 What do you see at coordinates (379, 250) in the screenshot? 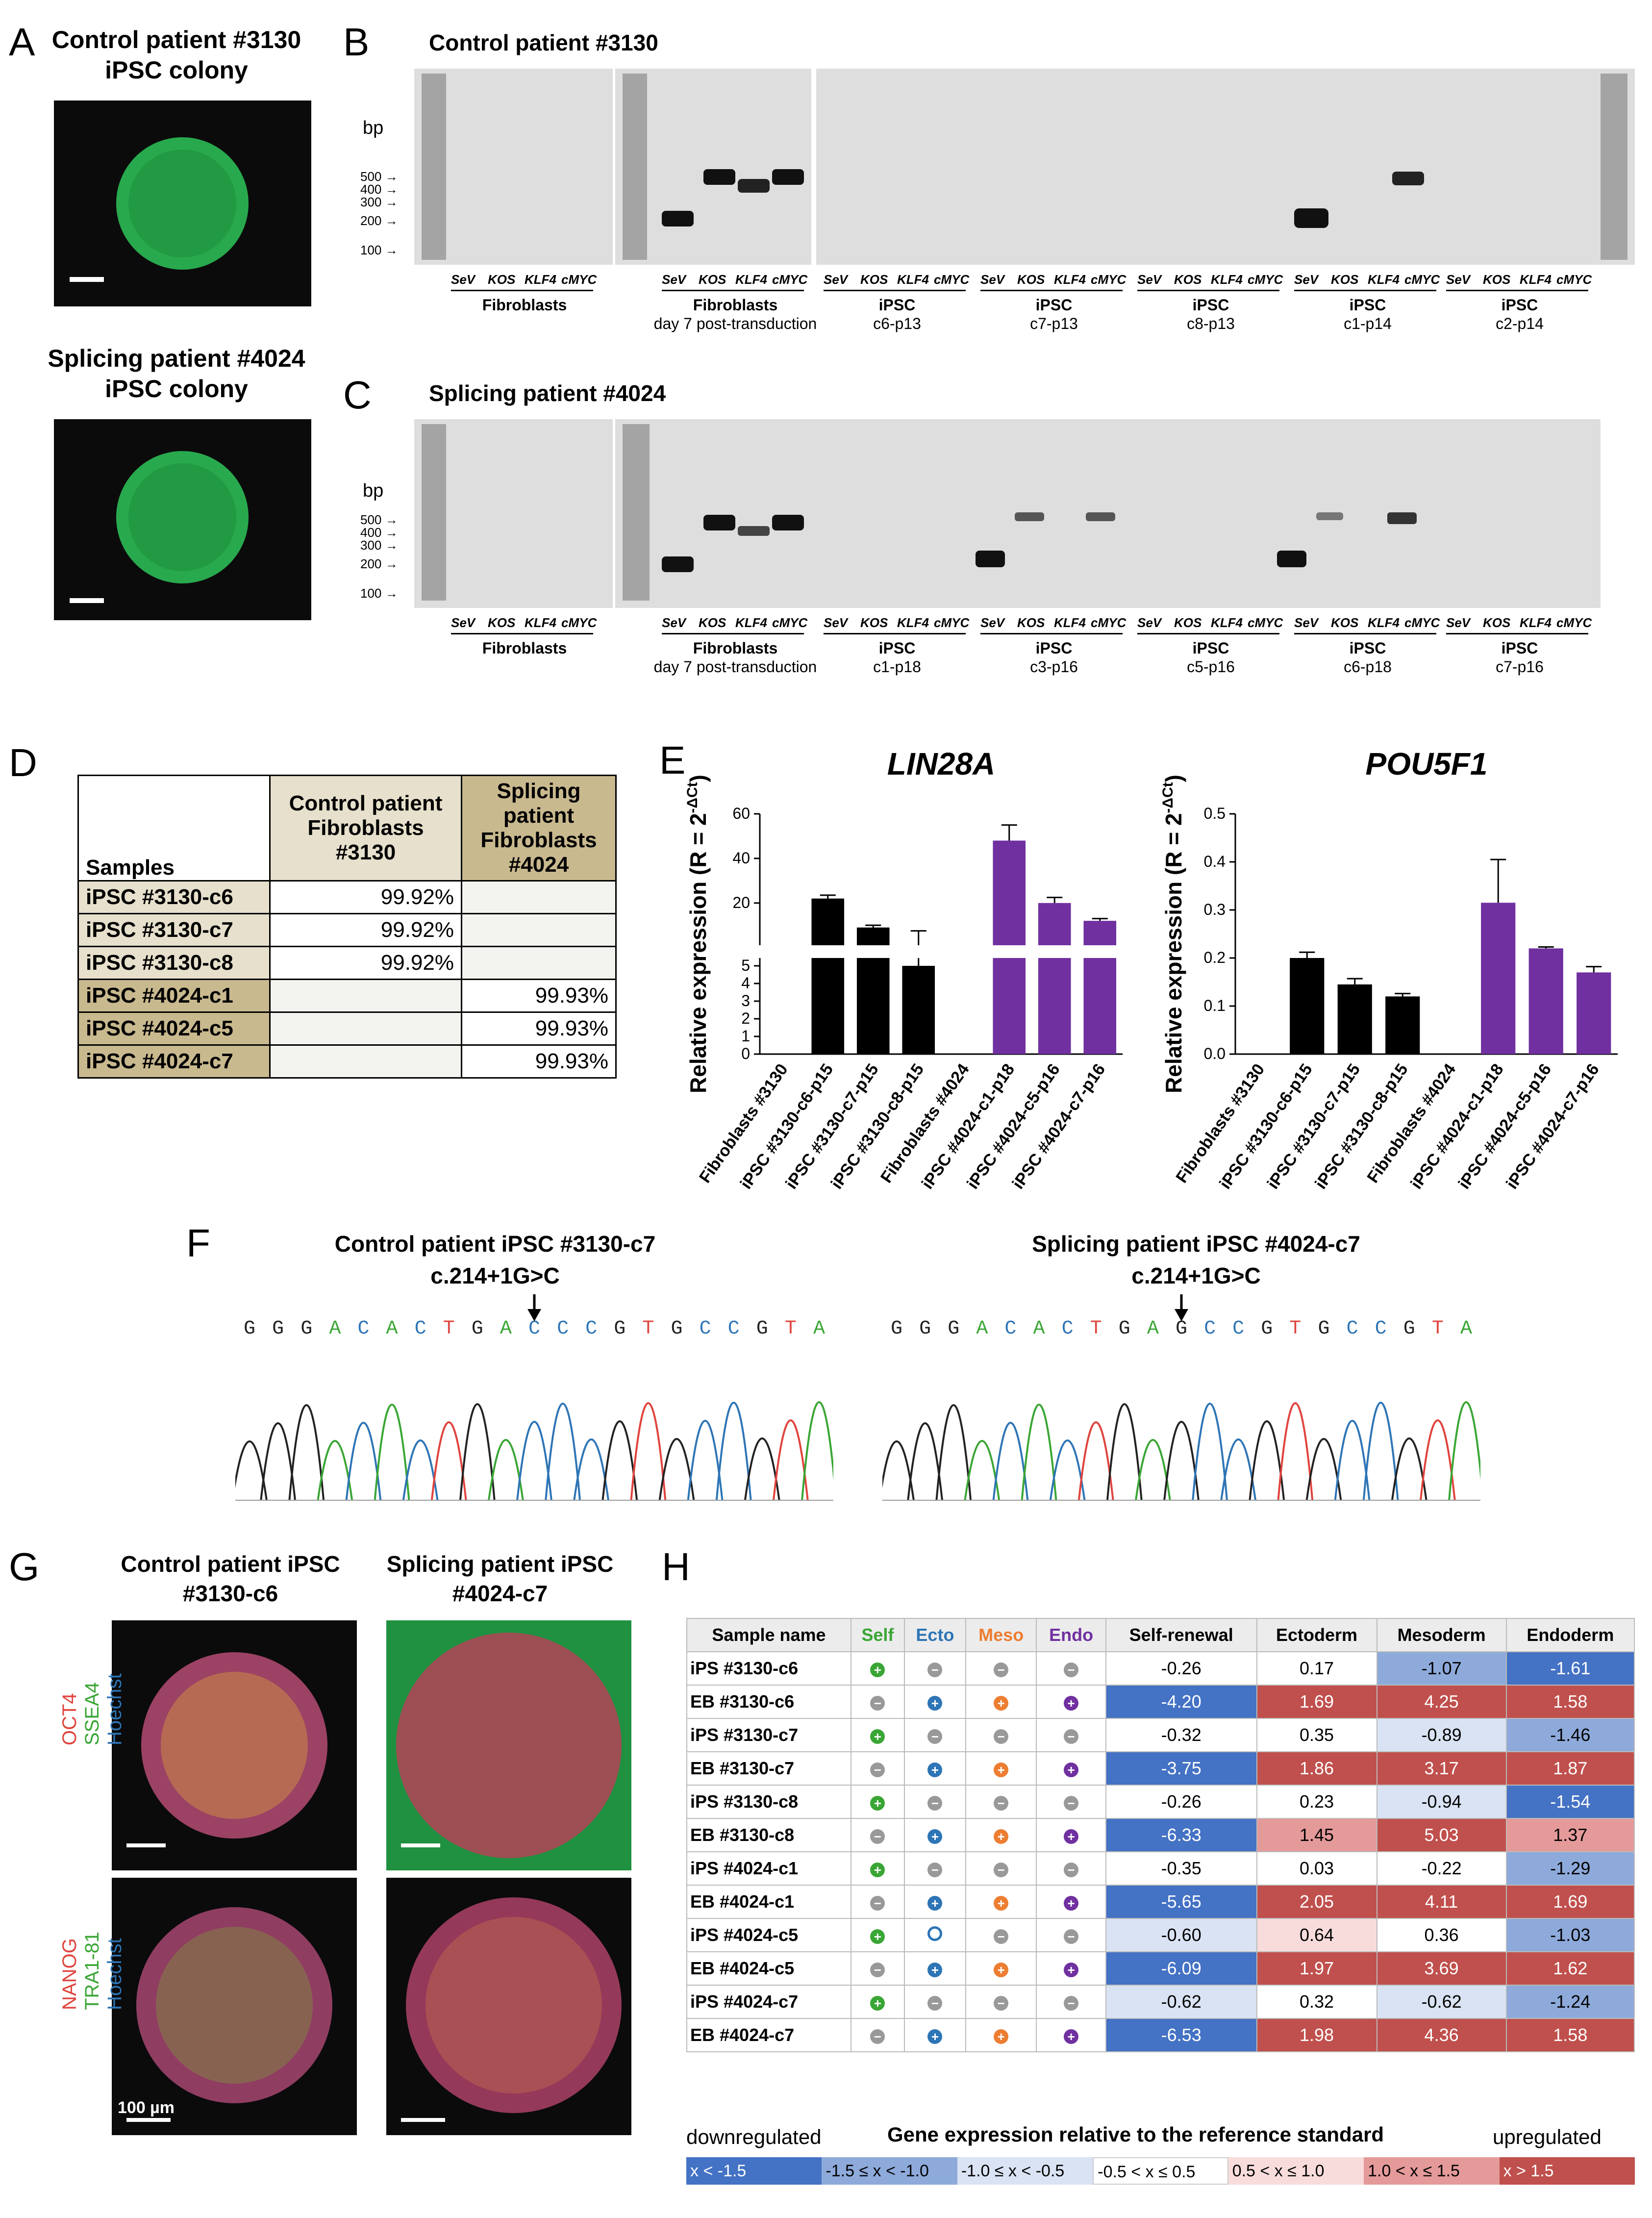
I see `size-marker: 100 →` at bounding box center [379, 250].